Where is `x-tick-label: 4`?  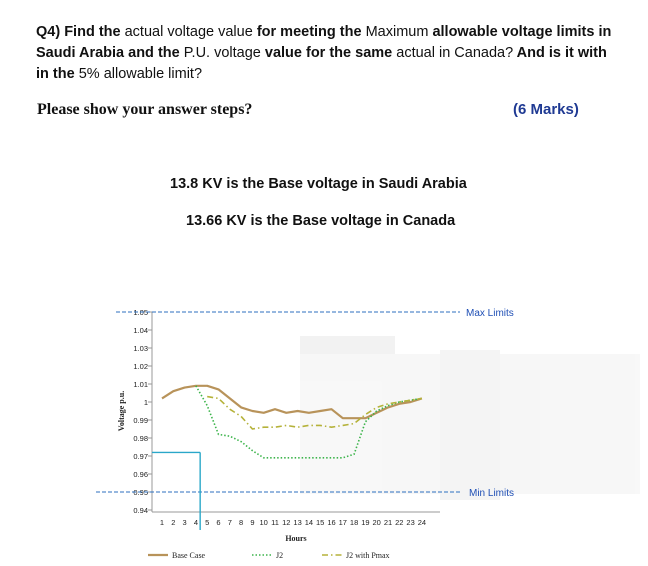
x-tick-label: 4 is located at coordinates (196, 522).